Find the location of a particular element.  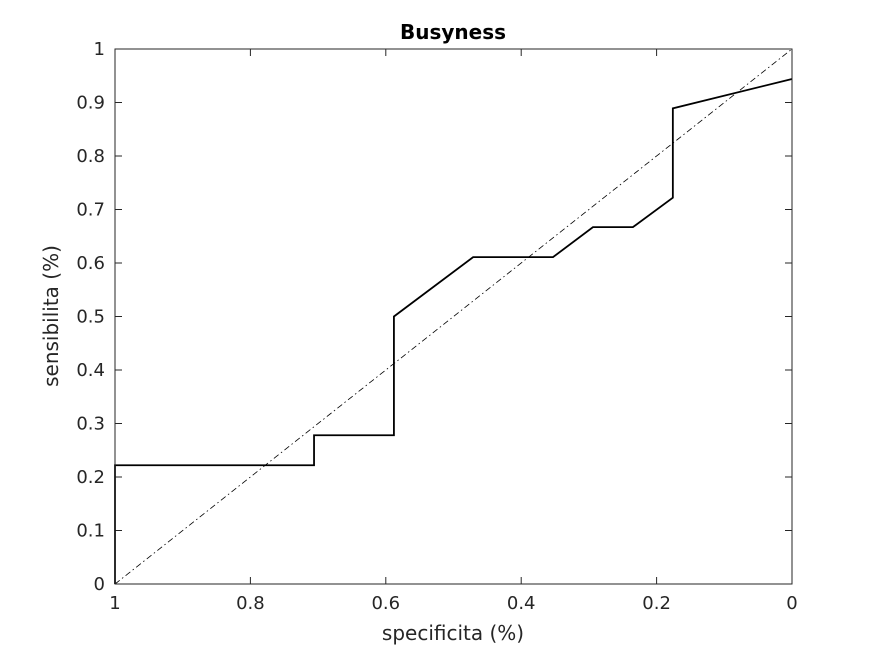

y-tick-label: 0.6 is located at coordinates (90, 263).